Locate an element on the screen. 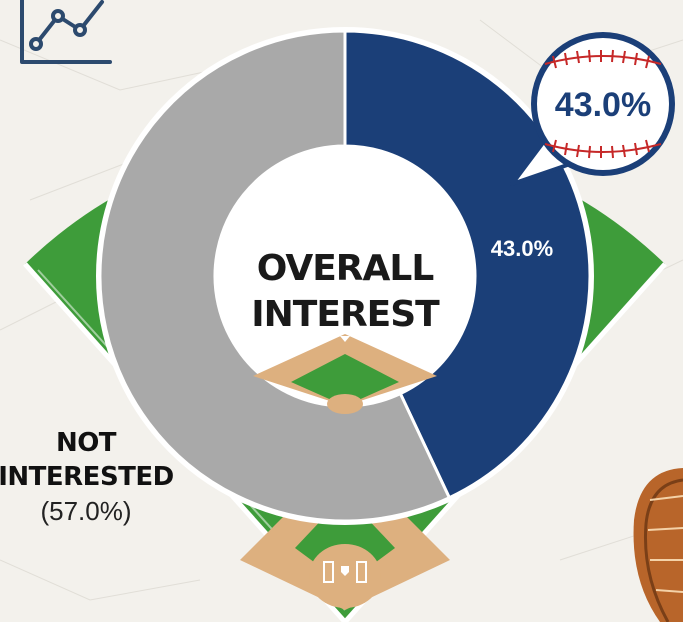  baseball-glove-icon is located at coordinates (658, 545).